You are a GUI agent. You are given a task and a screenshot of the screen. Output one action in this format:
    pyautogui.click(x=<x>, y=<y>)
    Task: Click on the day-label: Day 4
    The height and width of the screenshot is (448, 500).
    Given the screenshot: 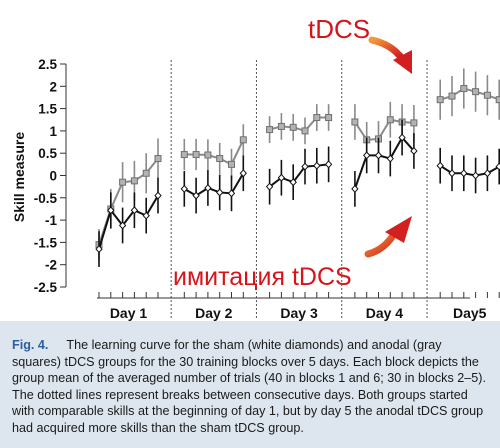 What is the action you would take?
    pyautogui.click(x=385, y=313)
    